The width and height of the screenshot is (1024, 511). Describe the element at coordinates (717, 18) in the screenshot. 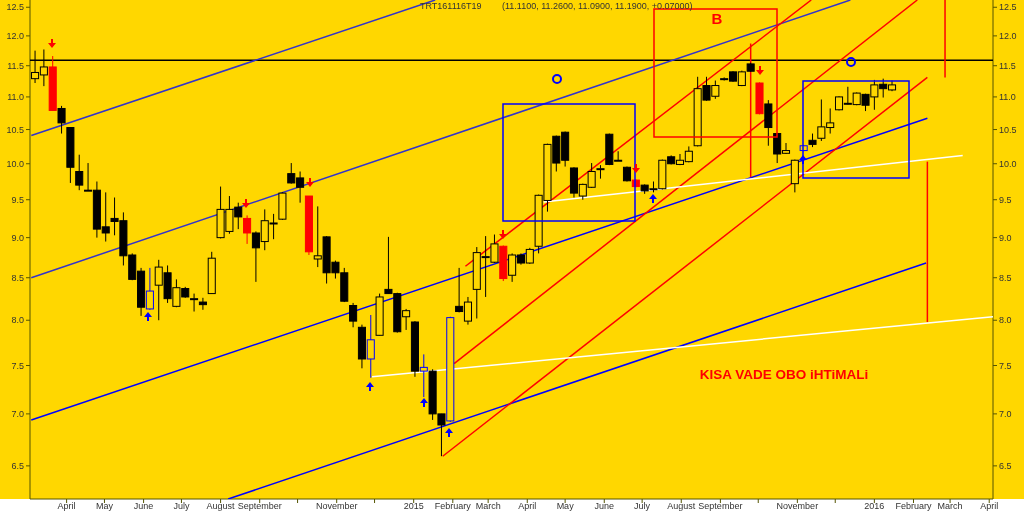

I see `annotation: B` at that location.